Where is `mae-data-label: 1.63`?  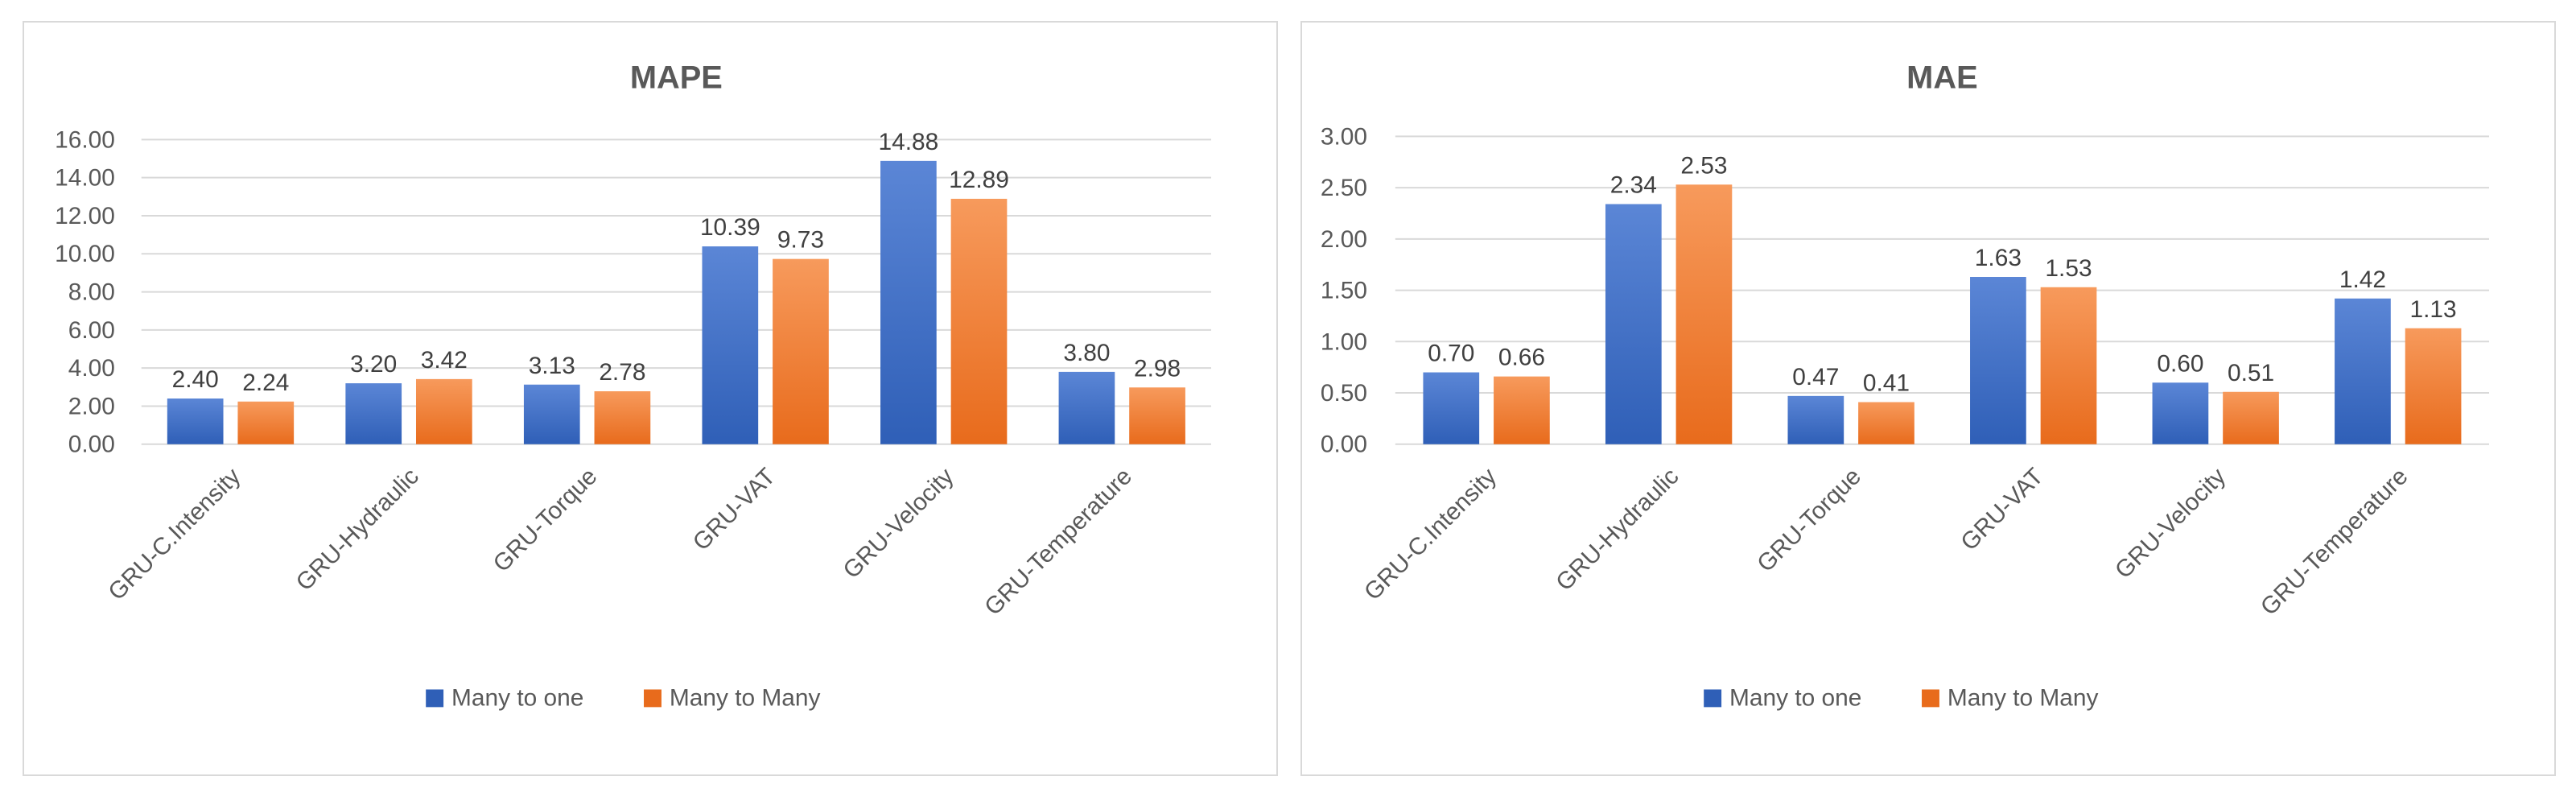
mae-data-label: 1.63 is located at coordinates (1998, 258).